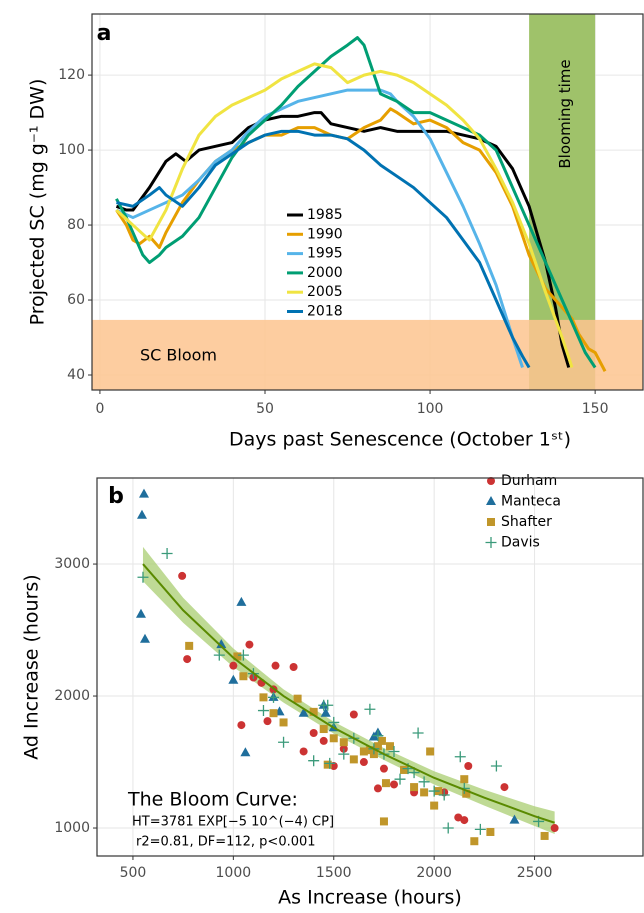 The width and height of the screenshot is (644, 913). What do you see at coordinates (526, 522) in the screenshot?
I see `legend-label: Shafter` at bounding box center [526, 522].